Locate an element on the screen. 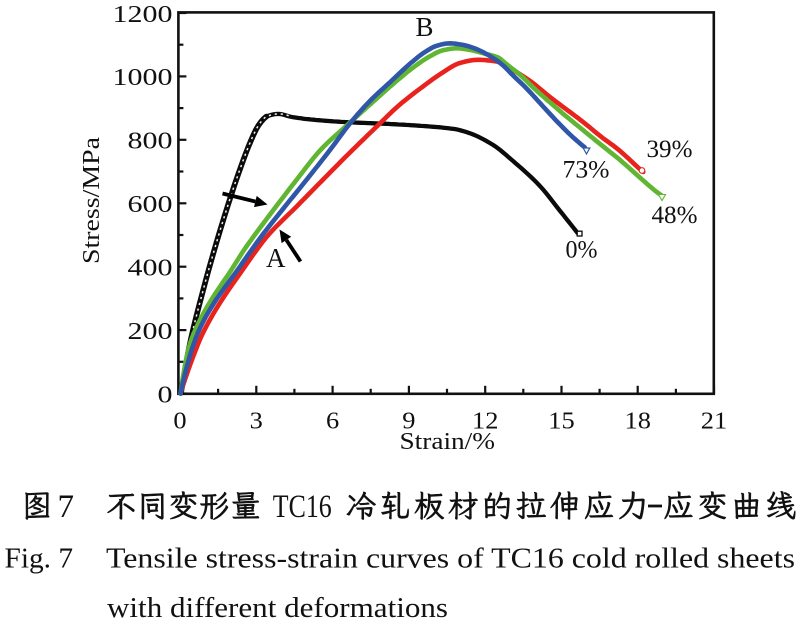 The height and width of the screenshot is (630, 809). svg-text: 48% is located at coordinates (675, 215).